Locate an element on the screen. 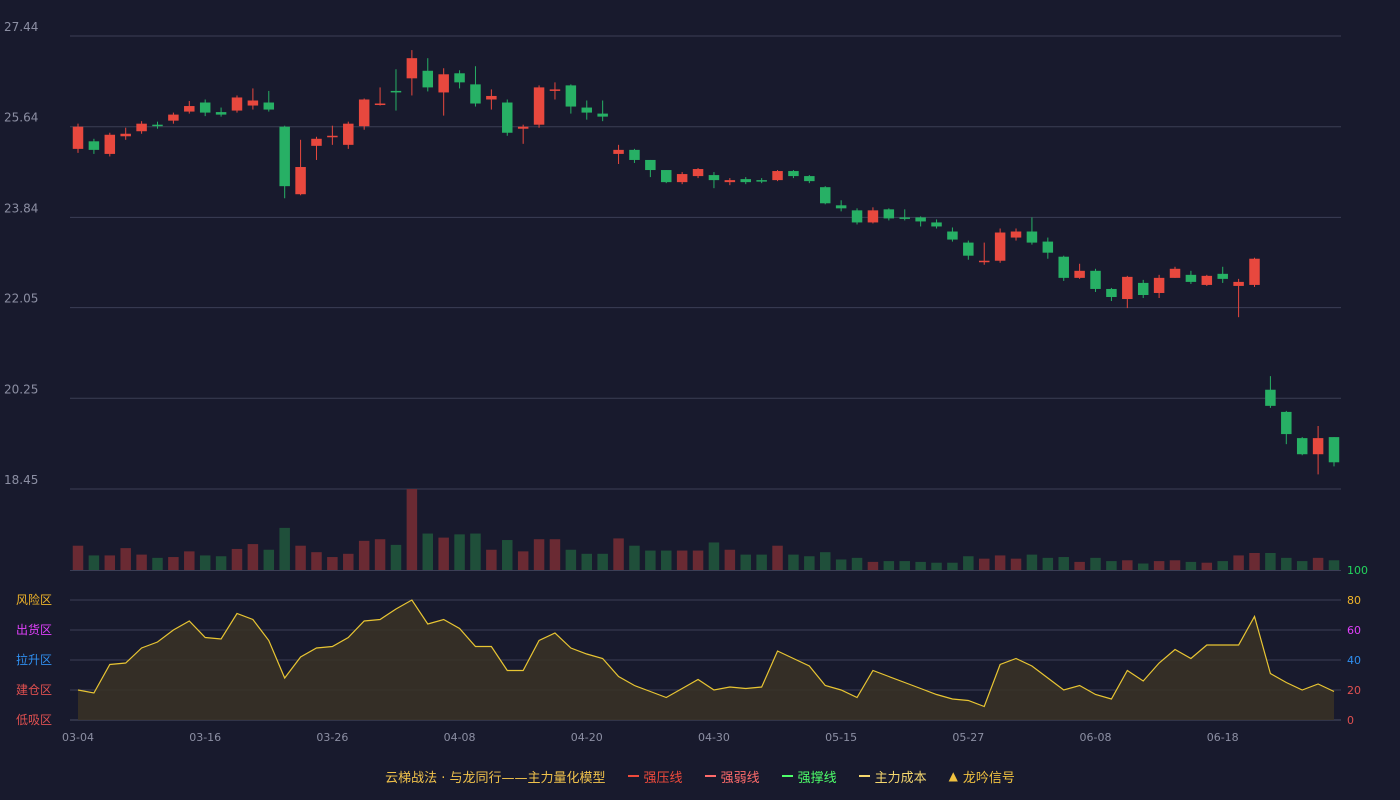 The height and width of the screenshot is (800, 1400). legend-resistance-label: 强压线 is located at coordinates (663, 778).